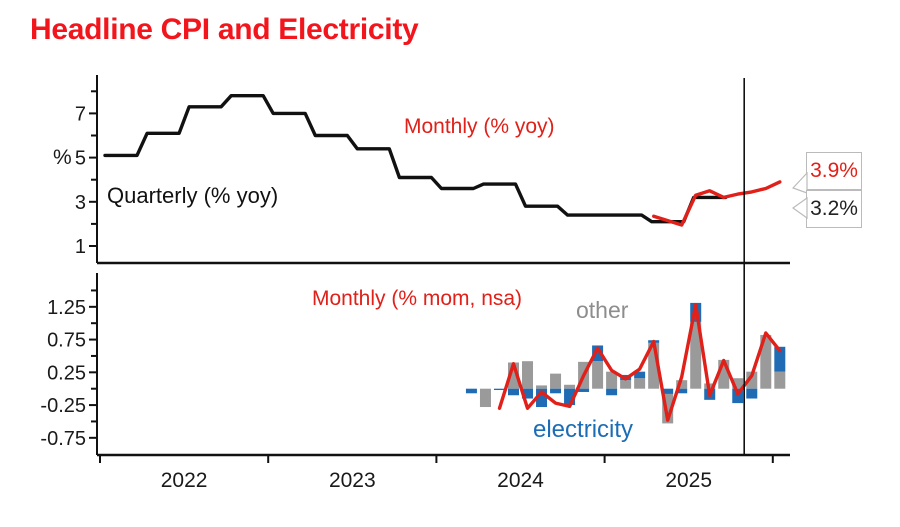 The width and height of the screenshot is (900, 527). I want to click on y-tick-label: 1, so click(80, 247).